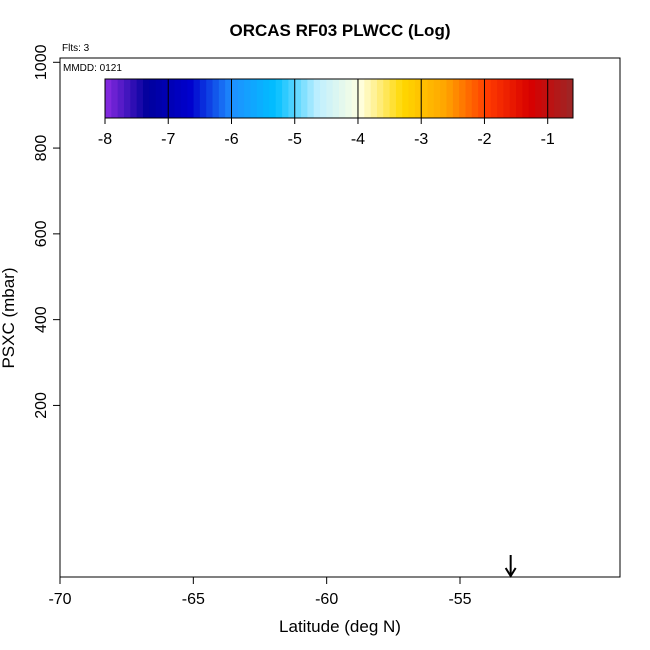  Describe the element at coordinates (92, 68) in the screenshot. I see `date-label: MMDD: 0121` at that location.